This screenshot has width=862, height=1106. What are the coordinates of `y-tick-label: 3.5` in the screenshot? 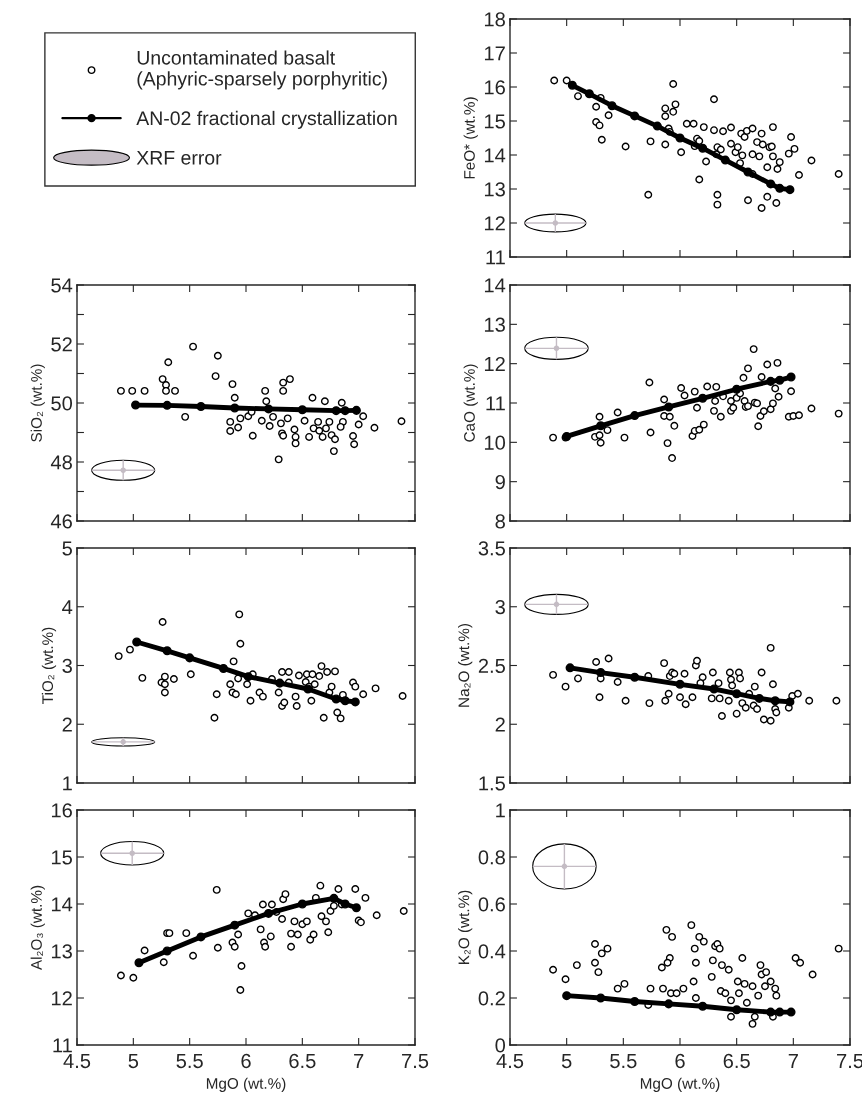 It's located at (491, 548).